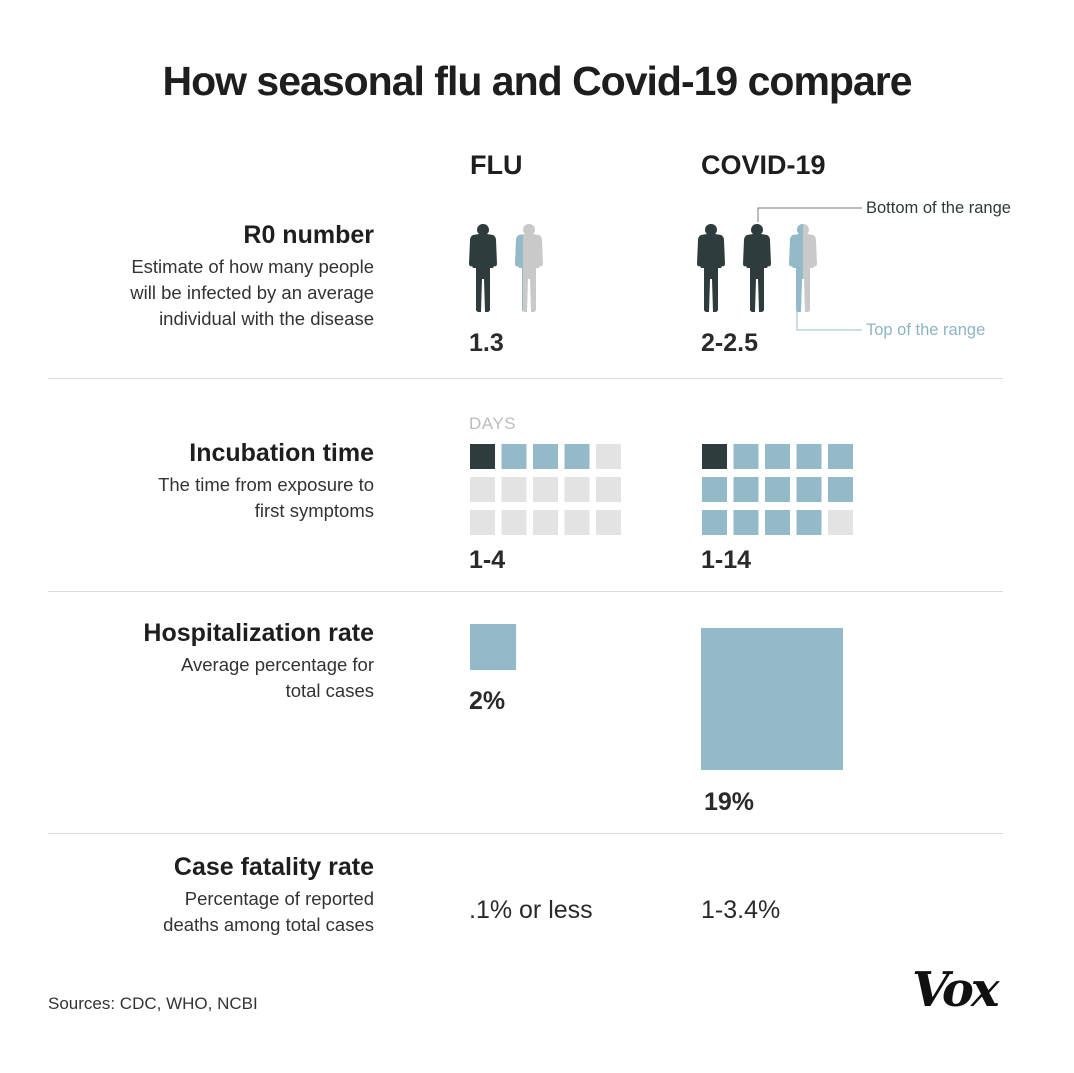 The width and height of the screenshot is (1074, 1073). Describe the element at coordinates (266, 318) in the screenshot. I see `r0-desc-line-3: individual with the disease` at that location.